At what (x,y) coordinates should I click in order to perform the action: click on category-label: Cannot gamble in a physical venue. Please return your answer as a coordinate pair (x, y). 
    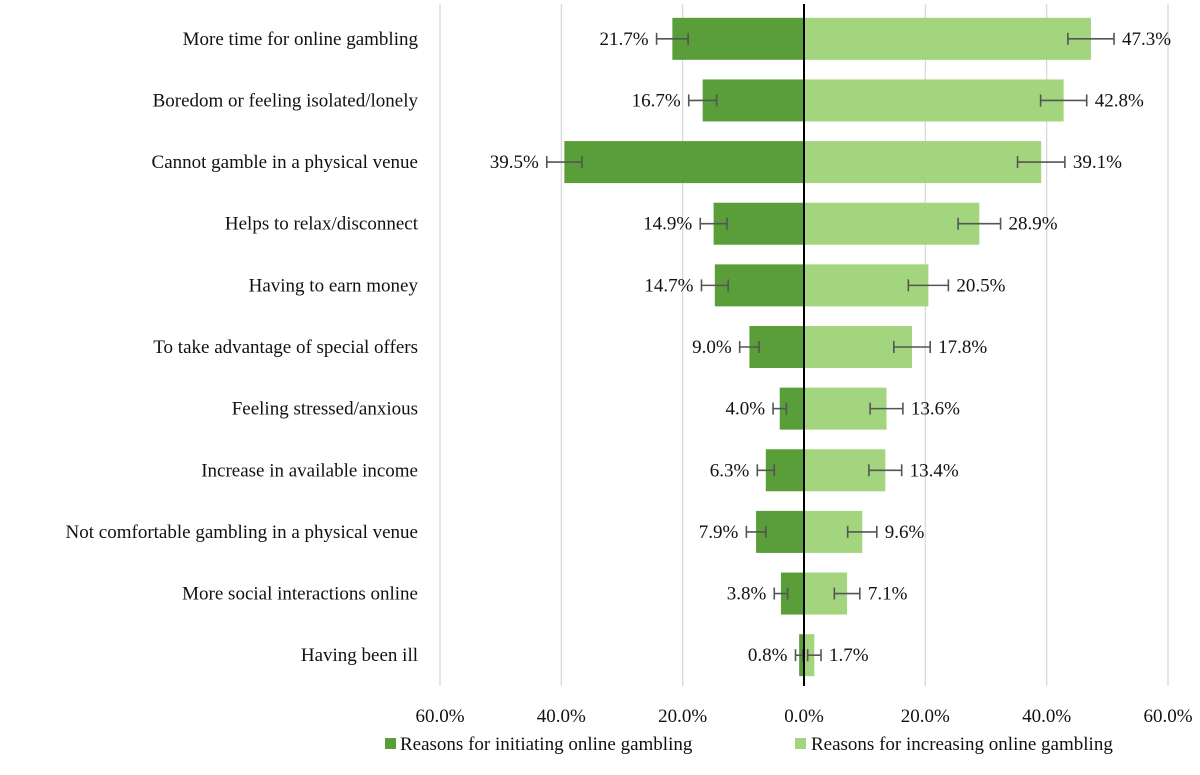
    Looking at the image, I should click on (285, 162).